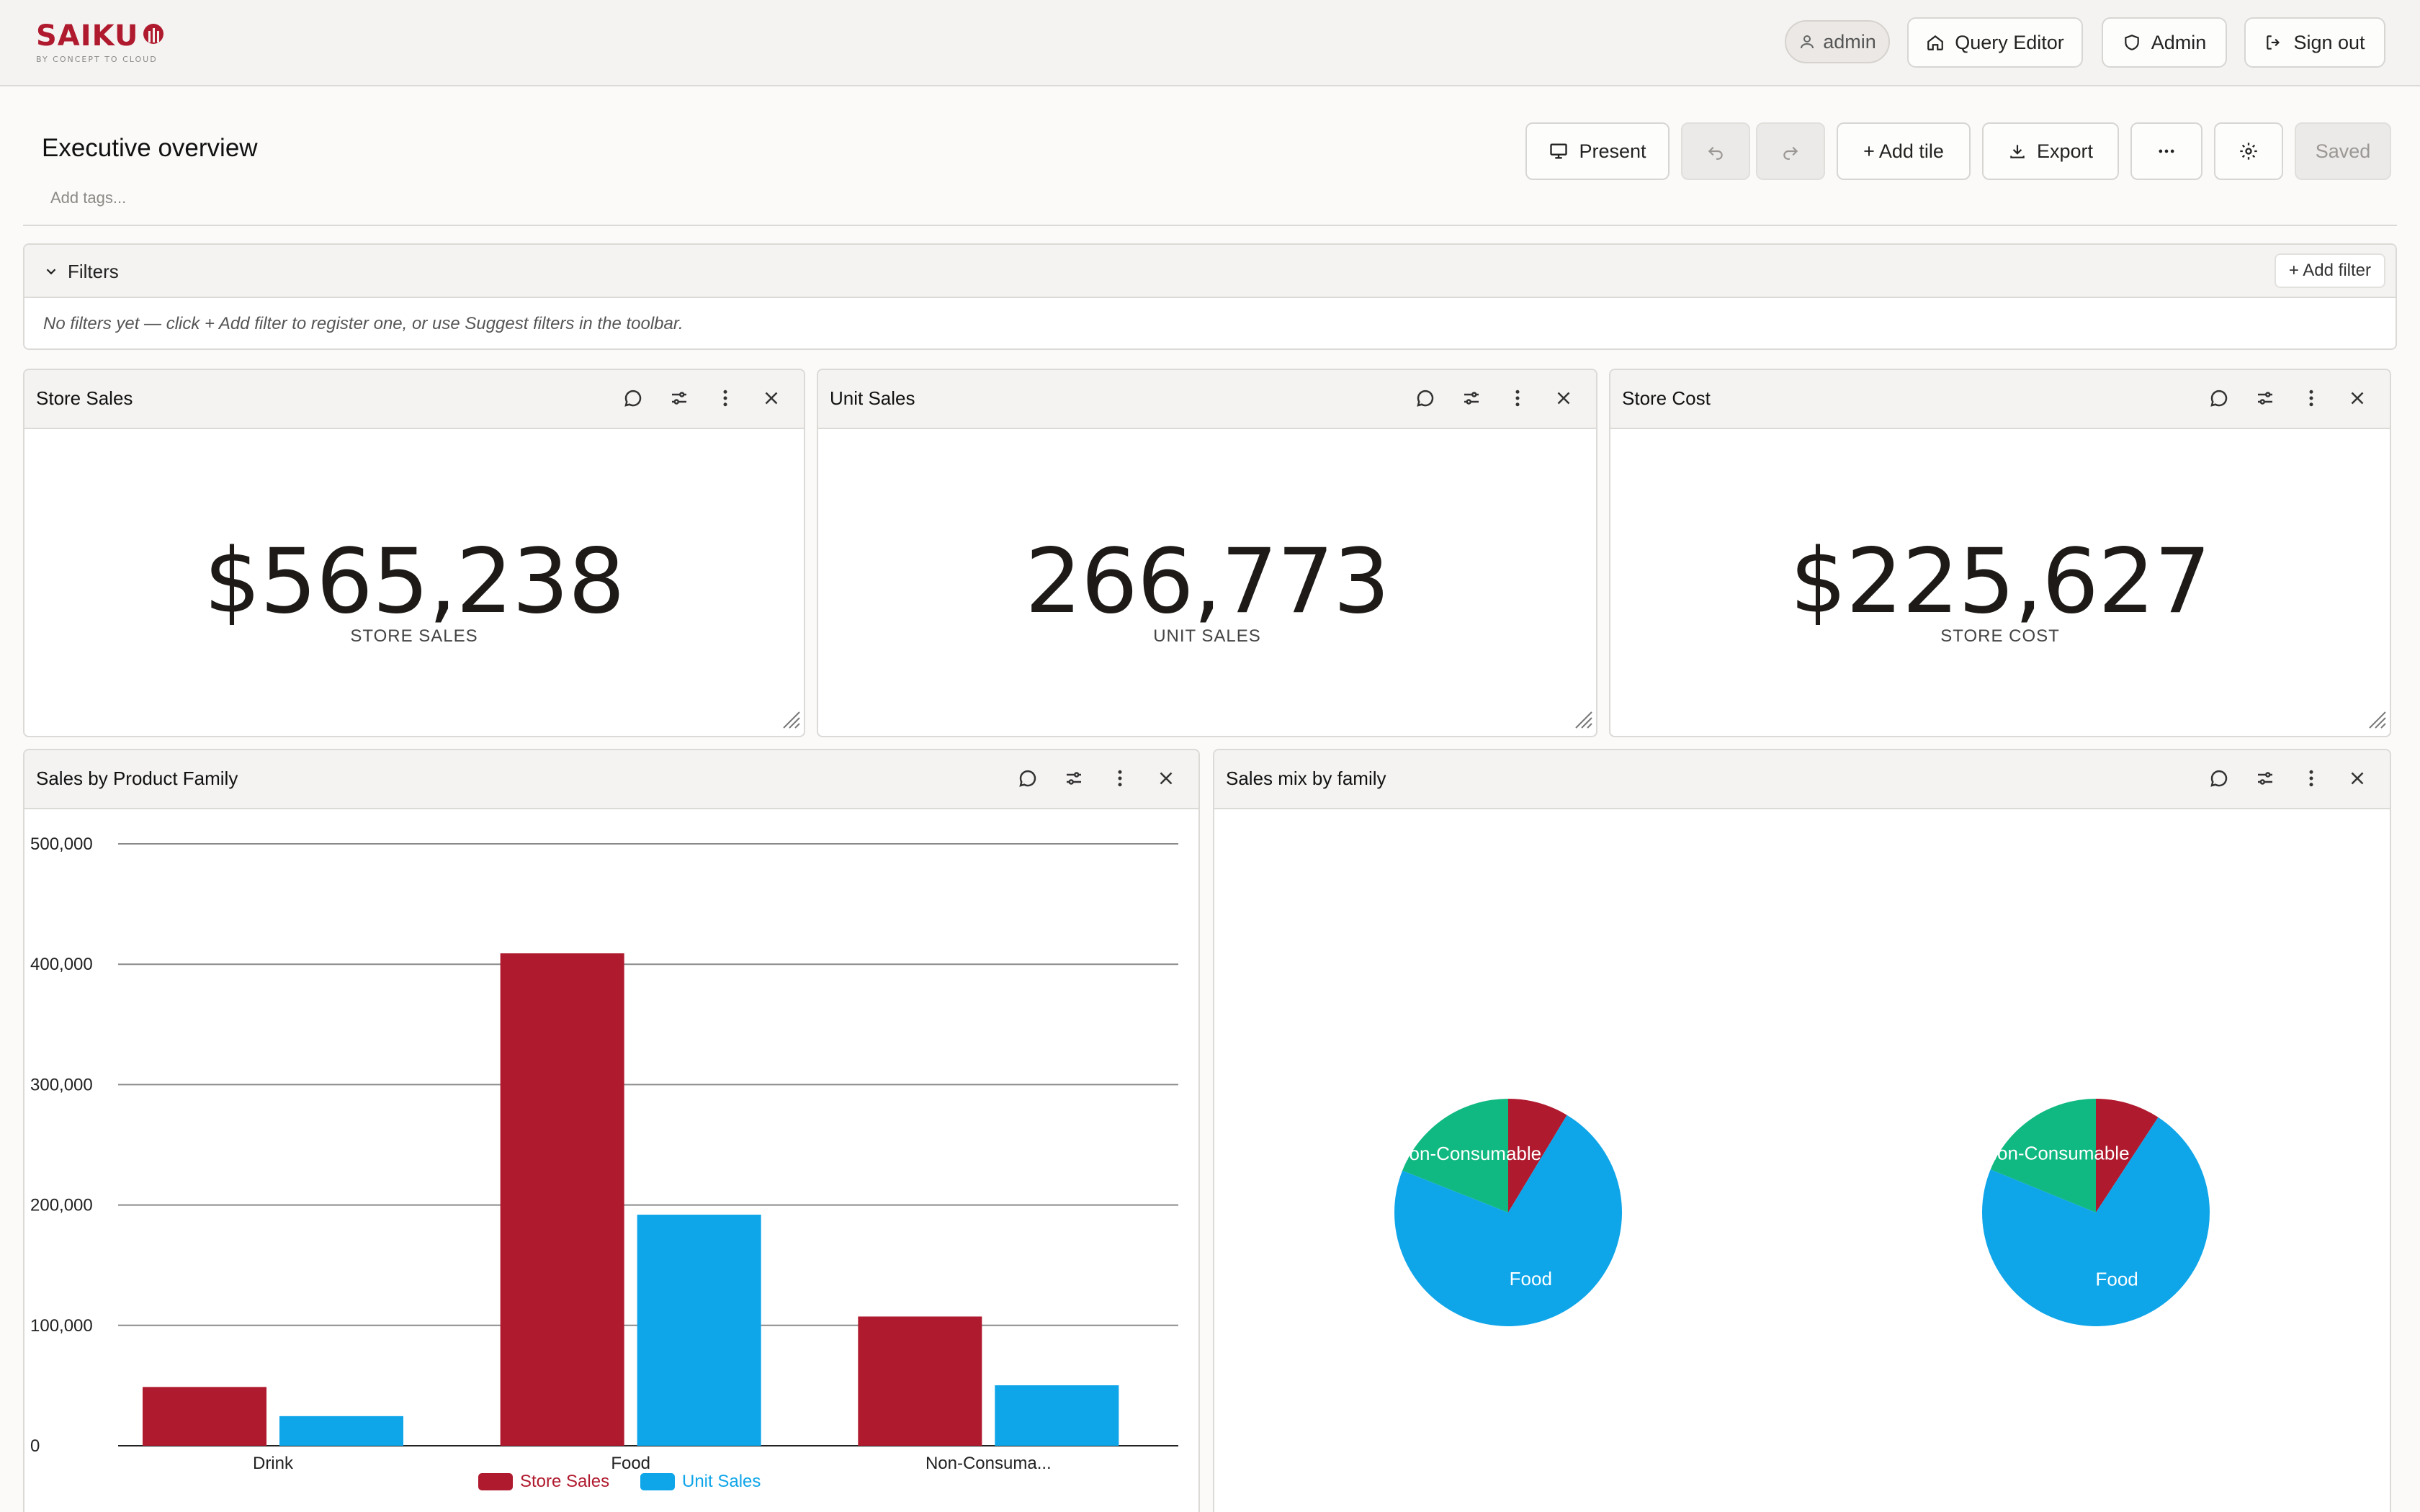 Image resolution: width=2420 pixels, height=1512 pixels. I want to click on saiku-logo: SAIKU BY CONCEPT TO CLOUD, so click(101, 42).